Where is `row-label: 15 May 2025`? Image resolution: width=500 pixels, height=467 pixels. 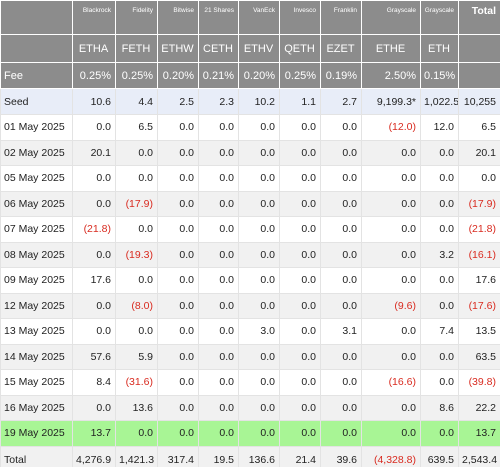
row-label: 15 May 2025 is located at coordinates (36, 382).